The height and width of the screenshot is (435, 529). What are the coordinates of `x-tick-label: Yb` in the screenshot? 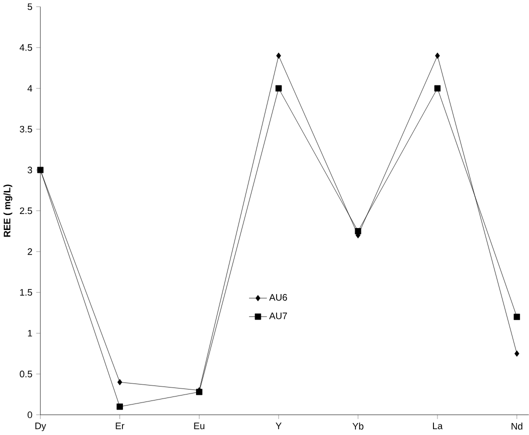 It's located at (358, 426).